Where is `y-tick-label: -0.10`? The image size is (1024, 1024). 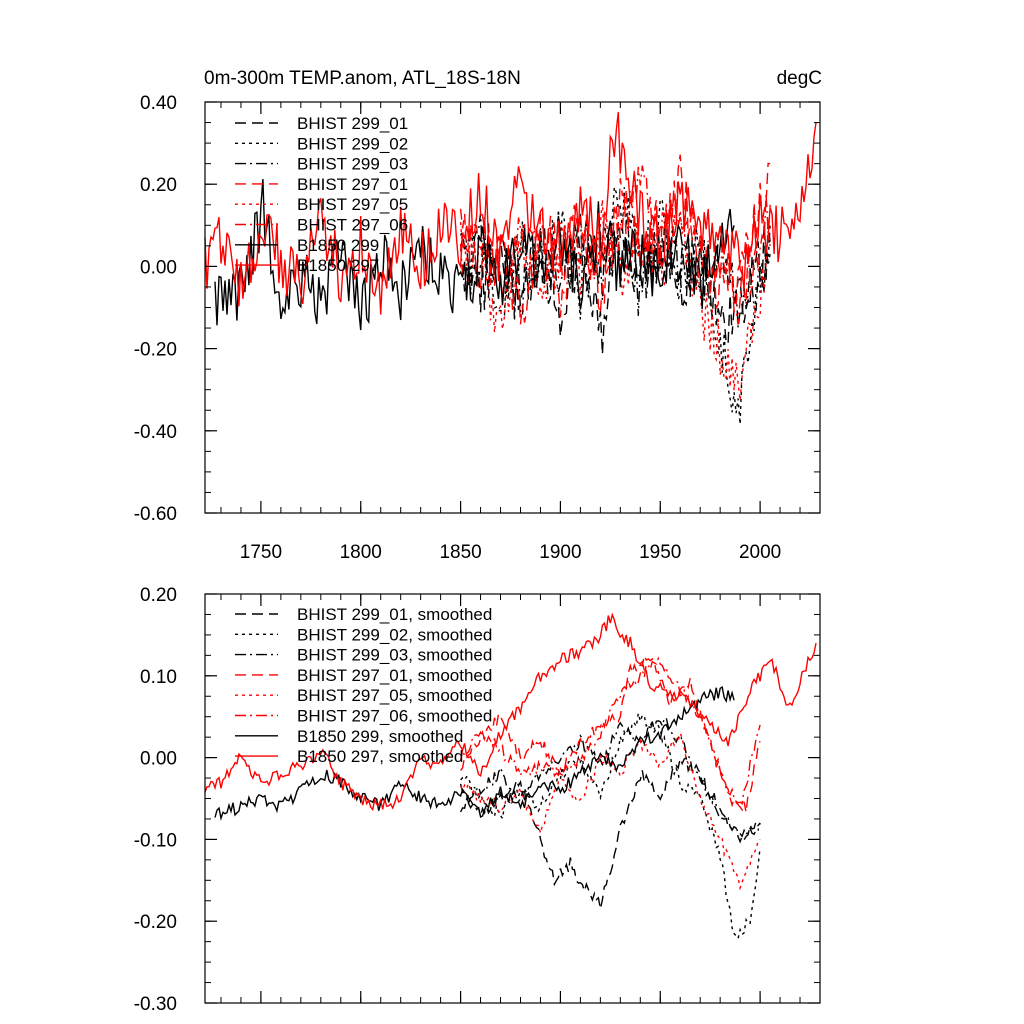 y-tick-label: -0.10 is located at coordinates (155, 840).